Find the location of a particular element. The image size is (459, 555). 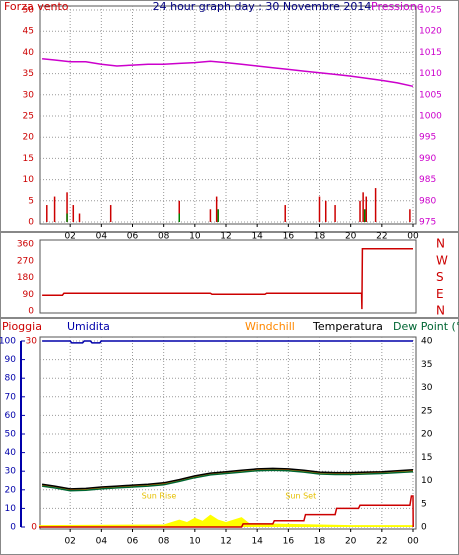

legend-entry: Temperatura is located at coordinates (347, 326).